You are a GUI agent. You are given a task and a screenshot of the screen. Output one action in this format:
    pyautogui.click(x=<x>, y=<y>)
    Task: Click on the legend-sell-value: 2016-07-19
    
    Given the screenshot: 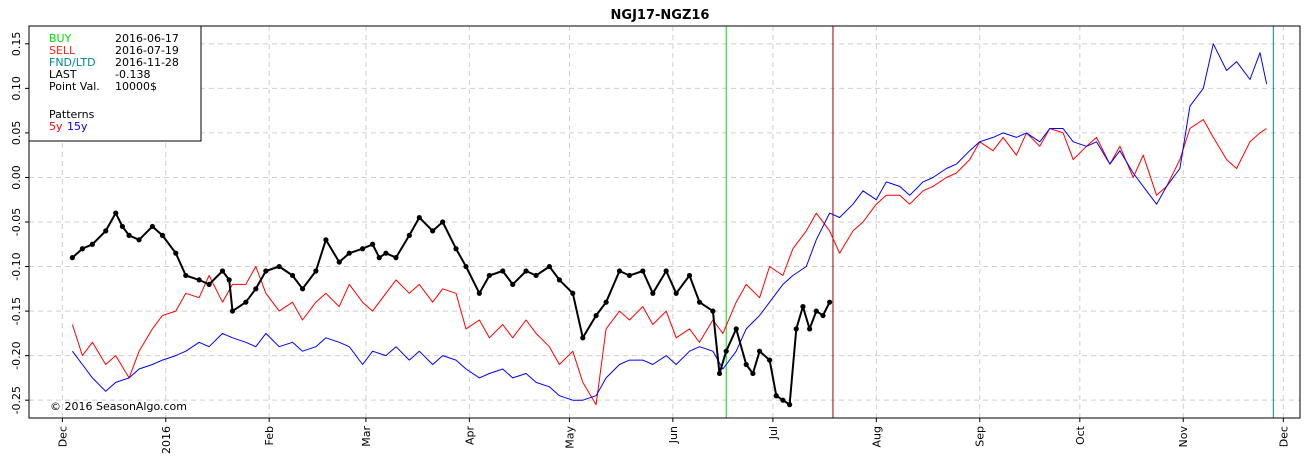 What is the action you would take?
    pyautogui.click(x=147, y=50)
    